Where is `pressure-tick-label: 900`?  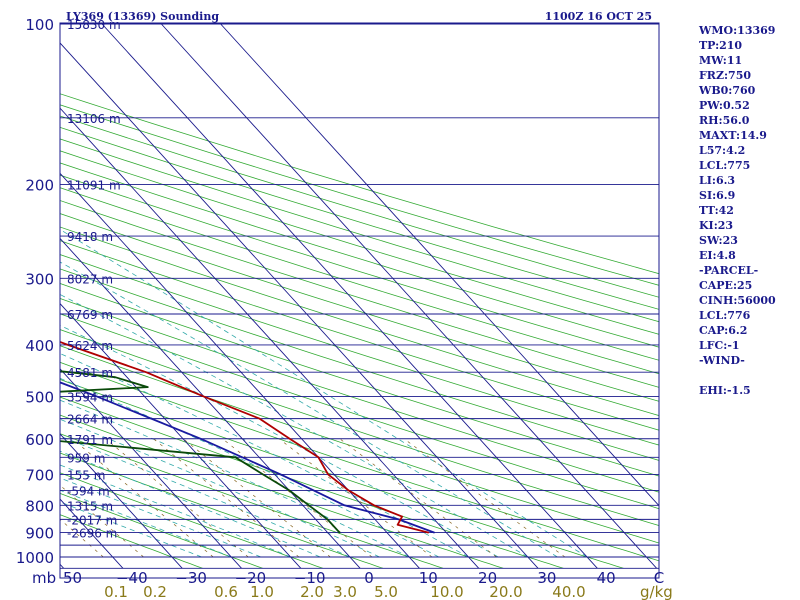 pressure-tick-label: 900 is located at coordinates (39, 534).